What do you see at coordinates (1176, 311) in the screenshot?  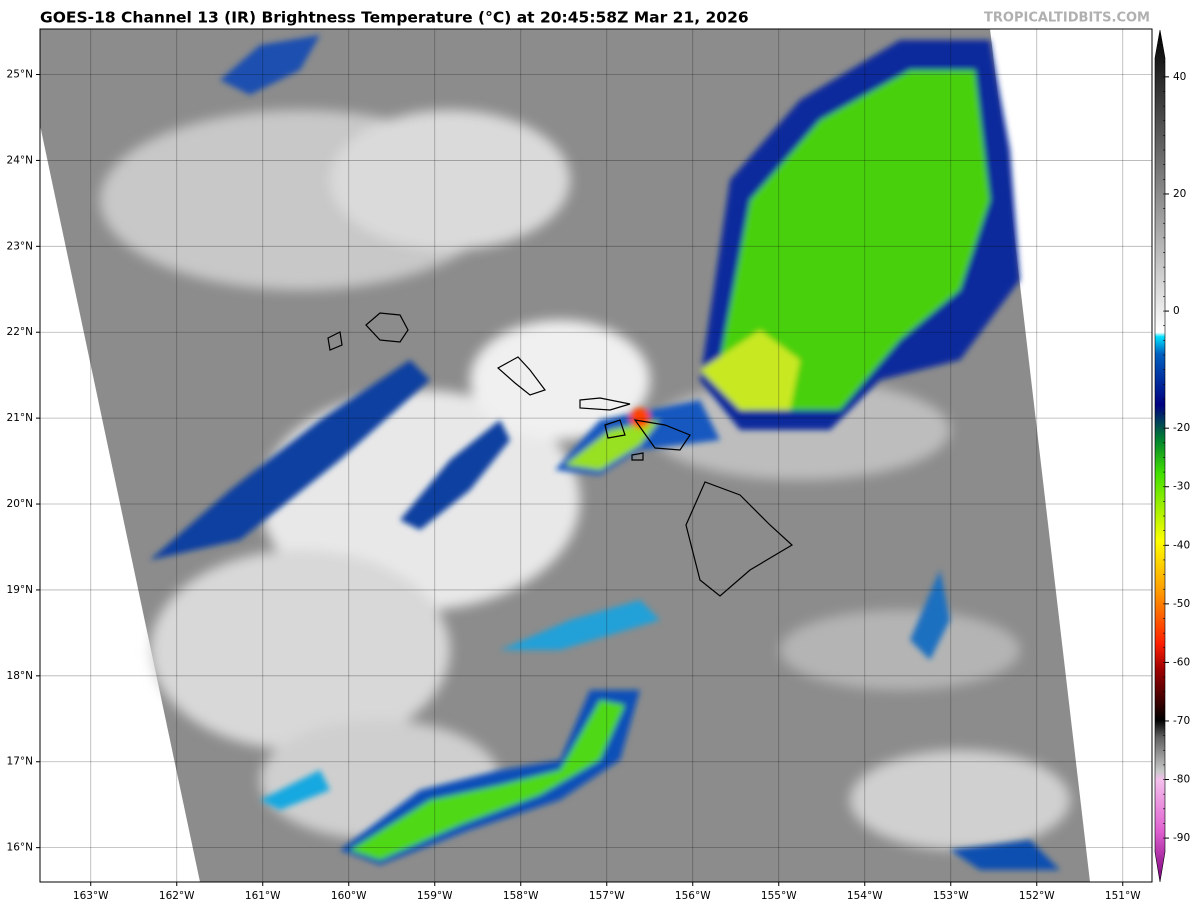 I see `colorbar-tick-label: 0` at bounding box center [1176, 311].